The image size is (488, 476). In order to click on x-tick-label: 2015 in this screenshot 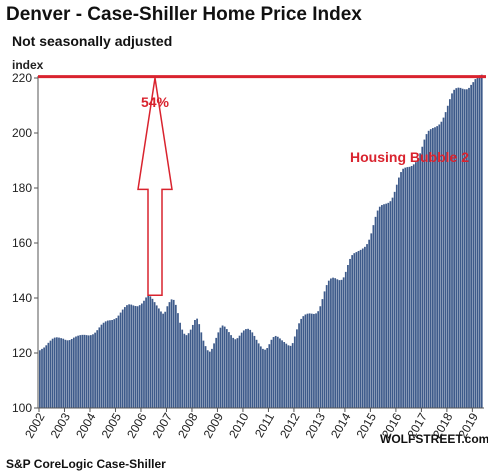, I will do `click(367, 425)`.